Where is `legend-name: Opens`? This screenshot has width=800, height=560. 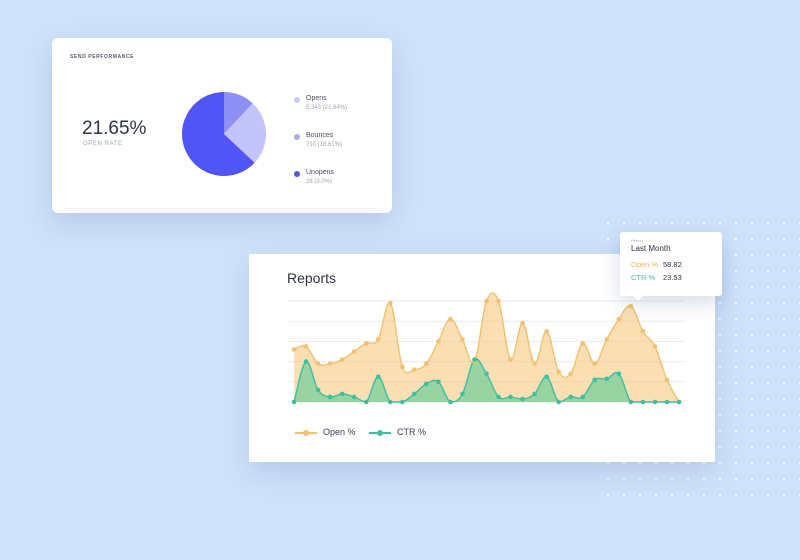 legend-name: Opens is located at coordinates (316, 98).